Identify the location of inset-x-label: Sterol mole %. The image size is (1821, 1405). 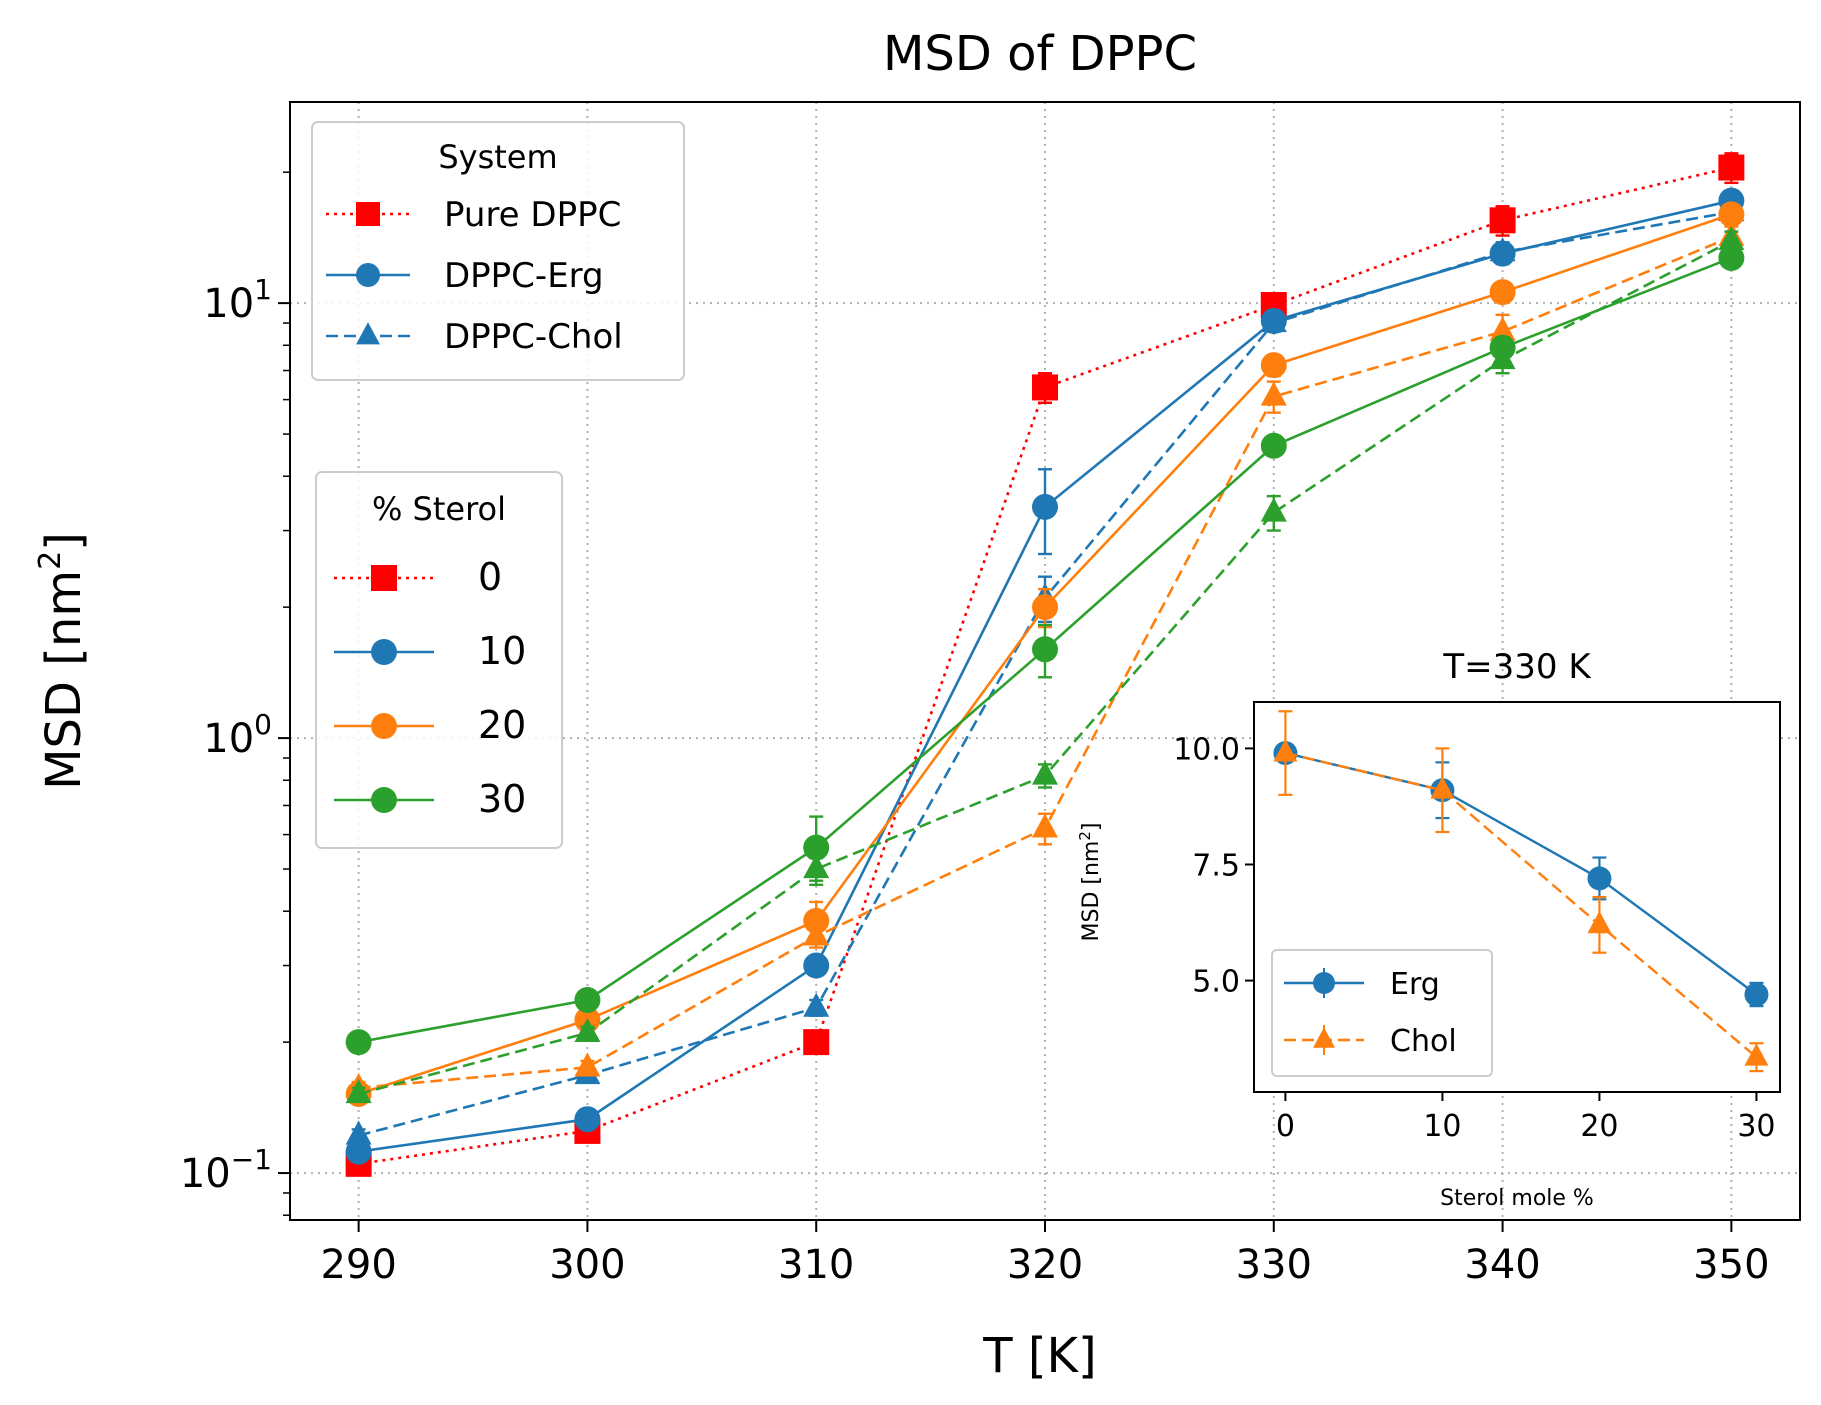
(1517, 1198).